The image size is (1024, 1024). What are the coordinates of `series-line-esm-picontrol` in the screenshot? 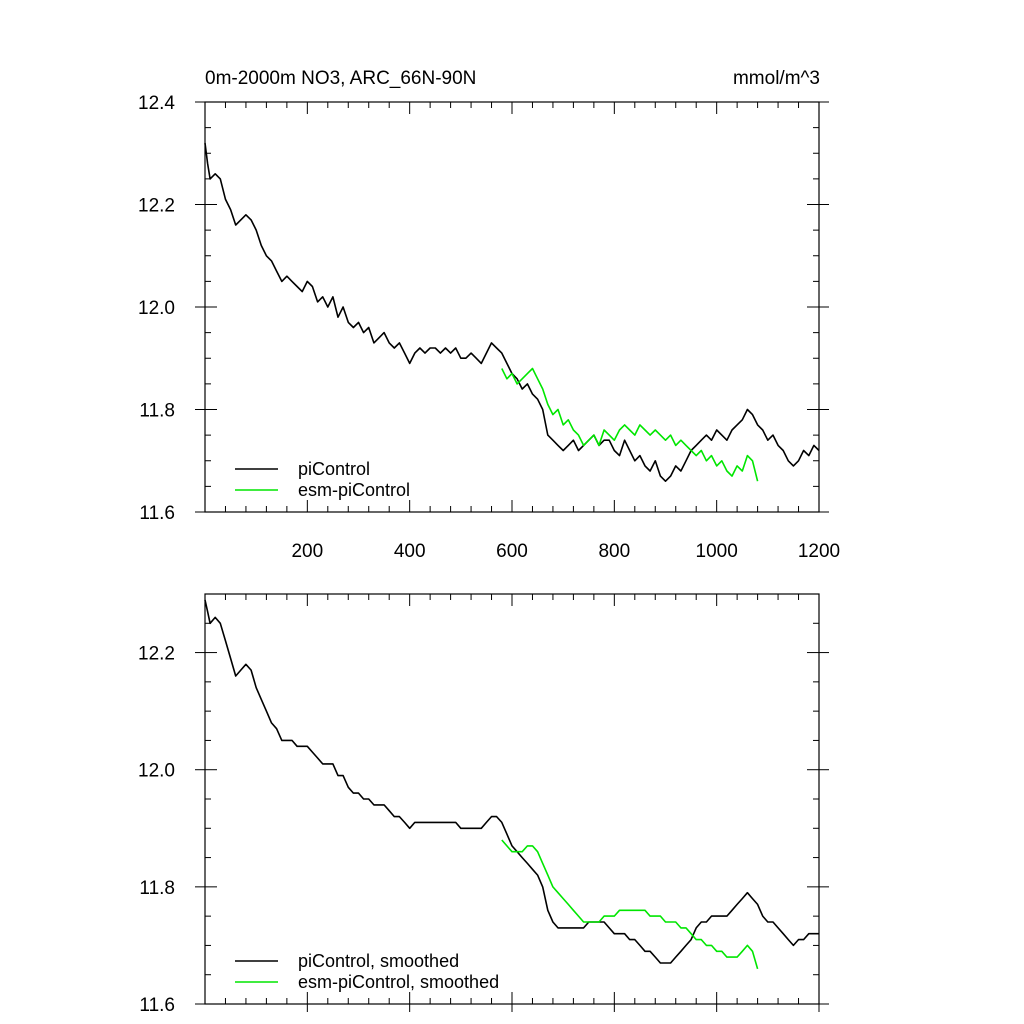 It's located at (630, 424).